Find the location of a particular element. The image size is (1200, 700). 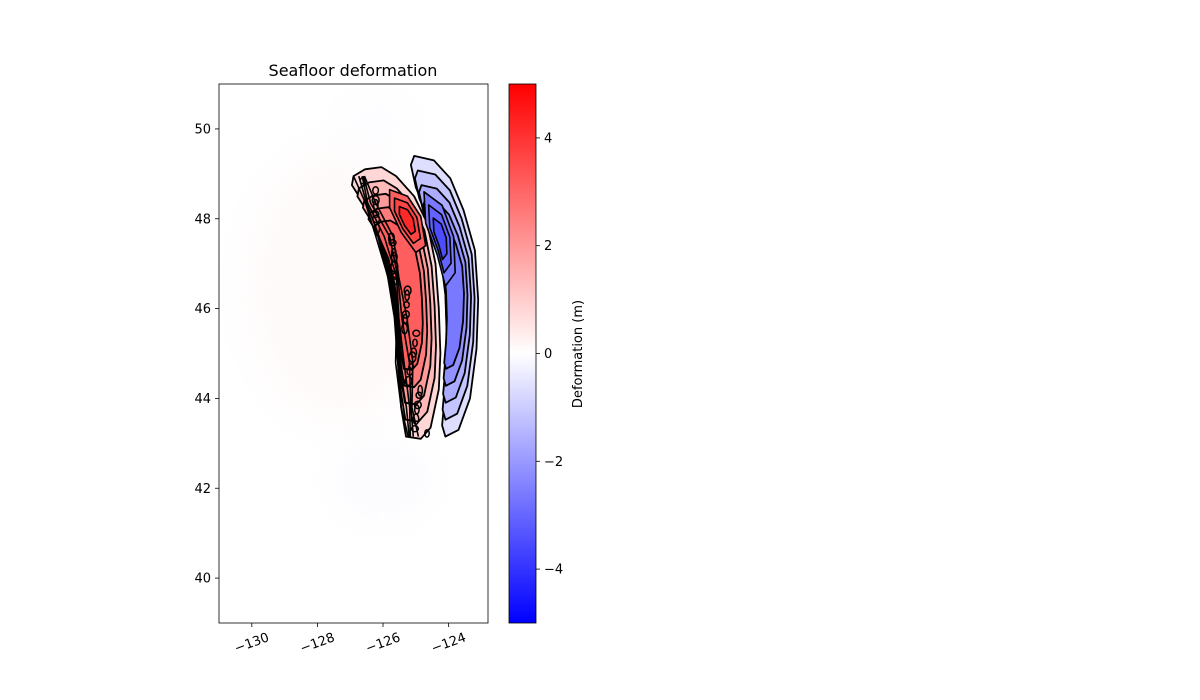

colorbar-tick-label: −2 is located at coordinates (553, 462).